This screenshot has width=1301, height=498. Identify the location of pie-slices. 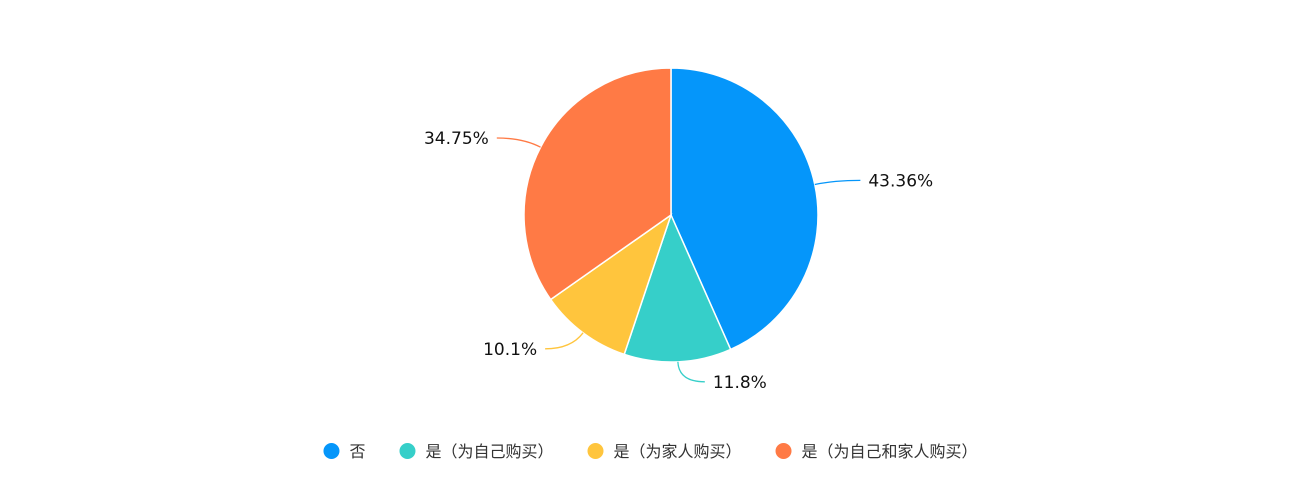
(671, 215).